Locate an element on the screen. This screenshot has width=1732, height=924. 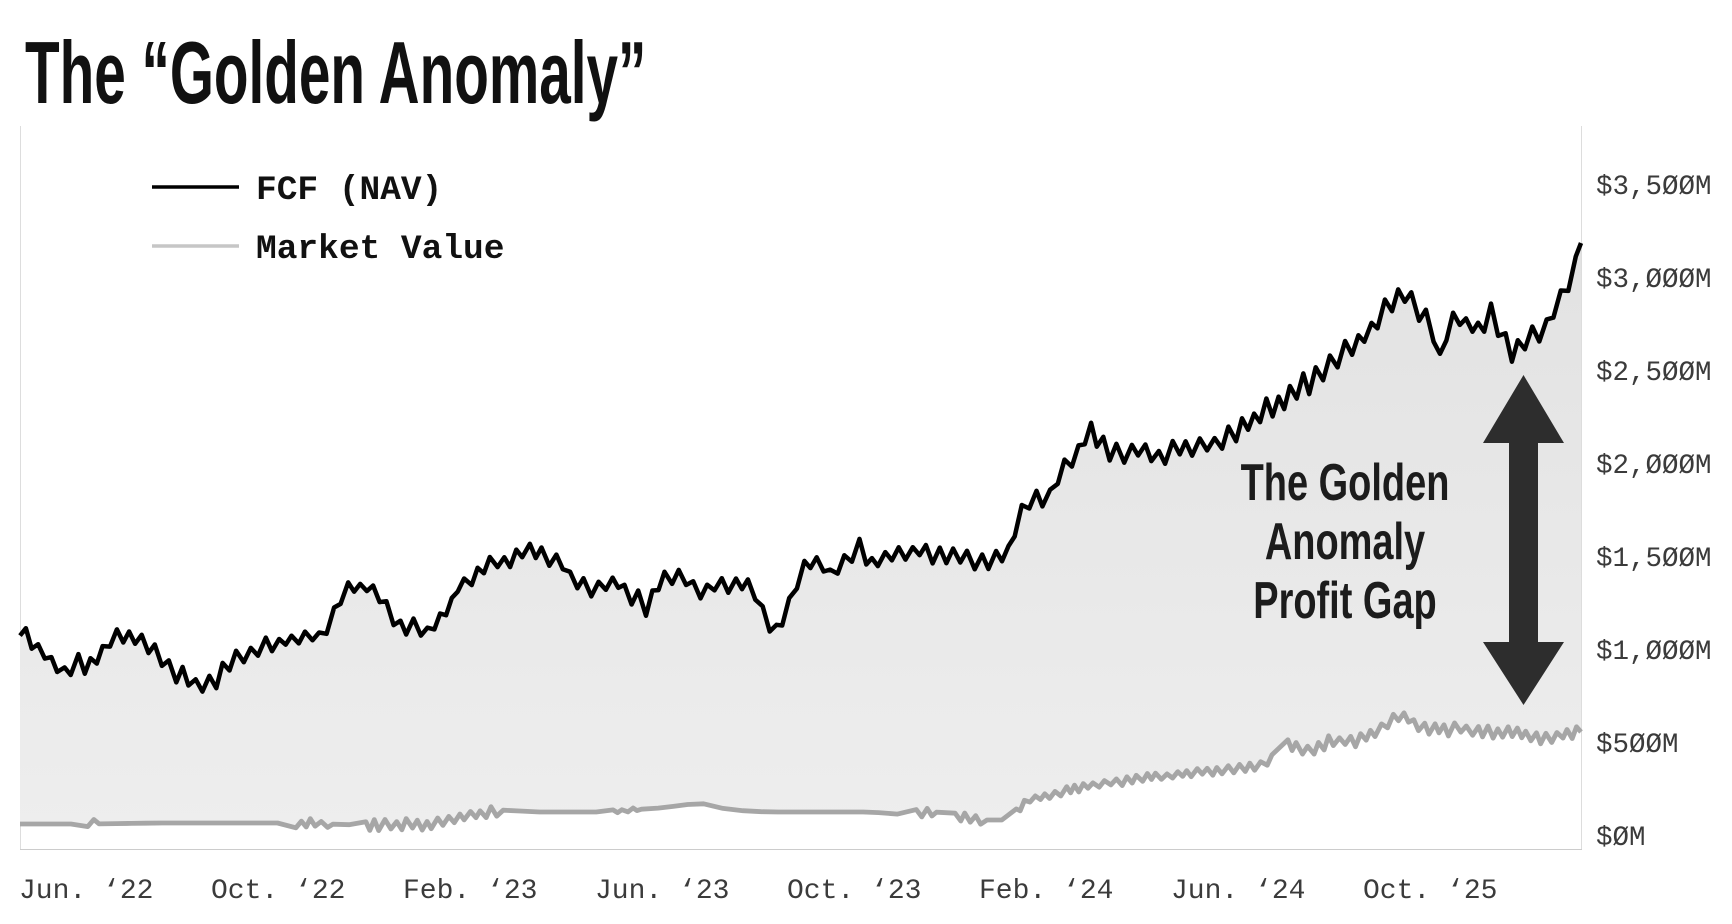
svg-text: Oct. ‘22 is located at coordinates (278, 891).